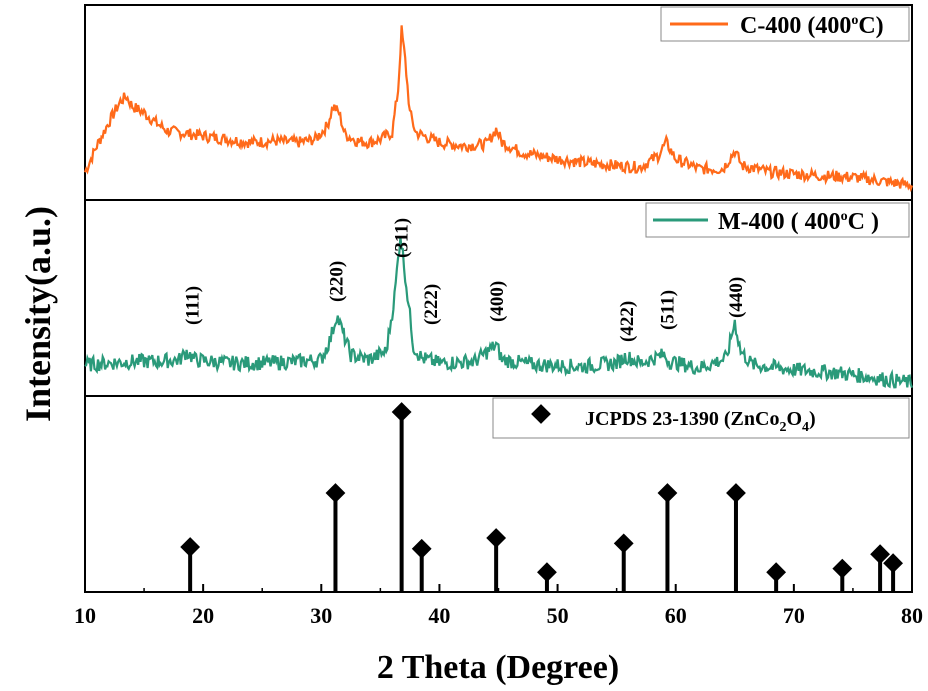 The image size is (928, 691). I want to click on legend-m400: M-400 ( 400oC ), so click(777, 220).